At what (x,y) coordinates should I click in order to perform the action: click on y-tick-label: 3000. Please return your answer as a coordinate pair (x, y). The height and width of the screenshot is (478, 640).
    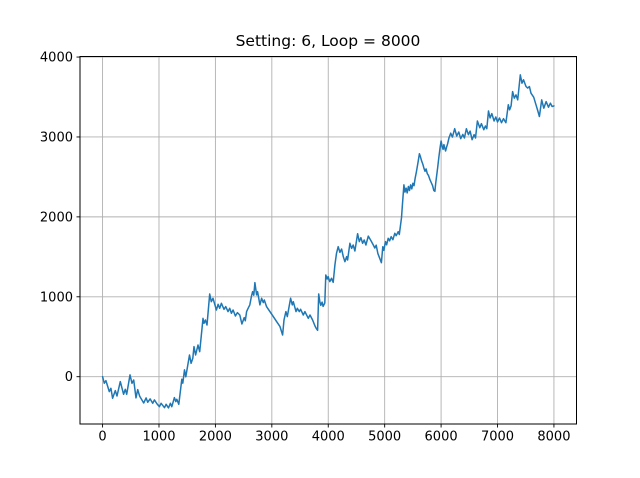
    Looking at the image, I should click on (56, 137).